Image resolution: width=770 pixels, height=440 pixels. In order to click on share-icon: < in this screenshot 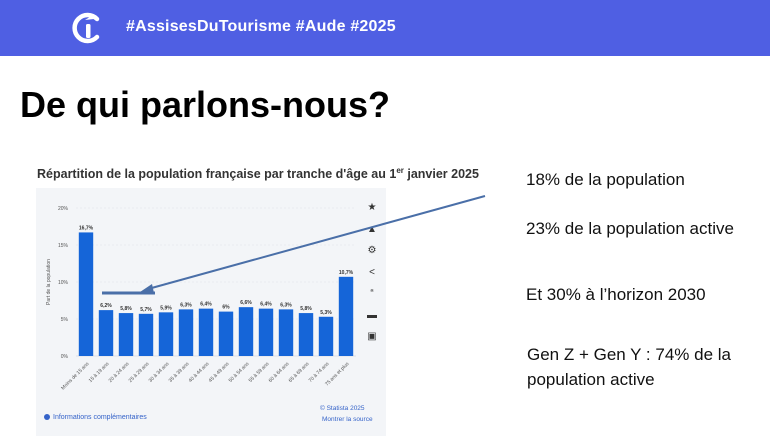, I will do `click(372, 272)`.